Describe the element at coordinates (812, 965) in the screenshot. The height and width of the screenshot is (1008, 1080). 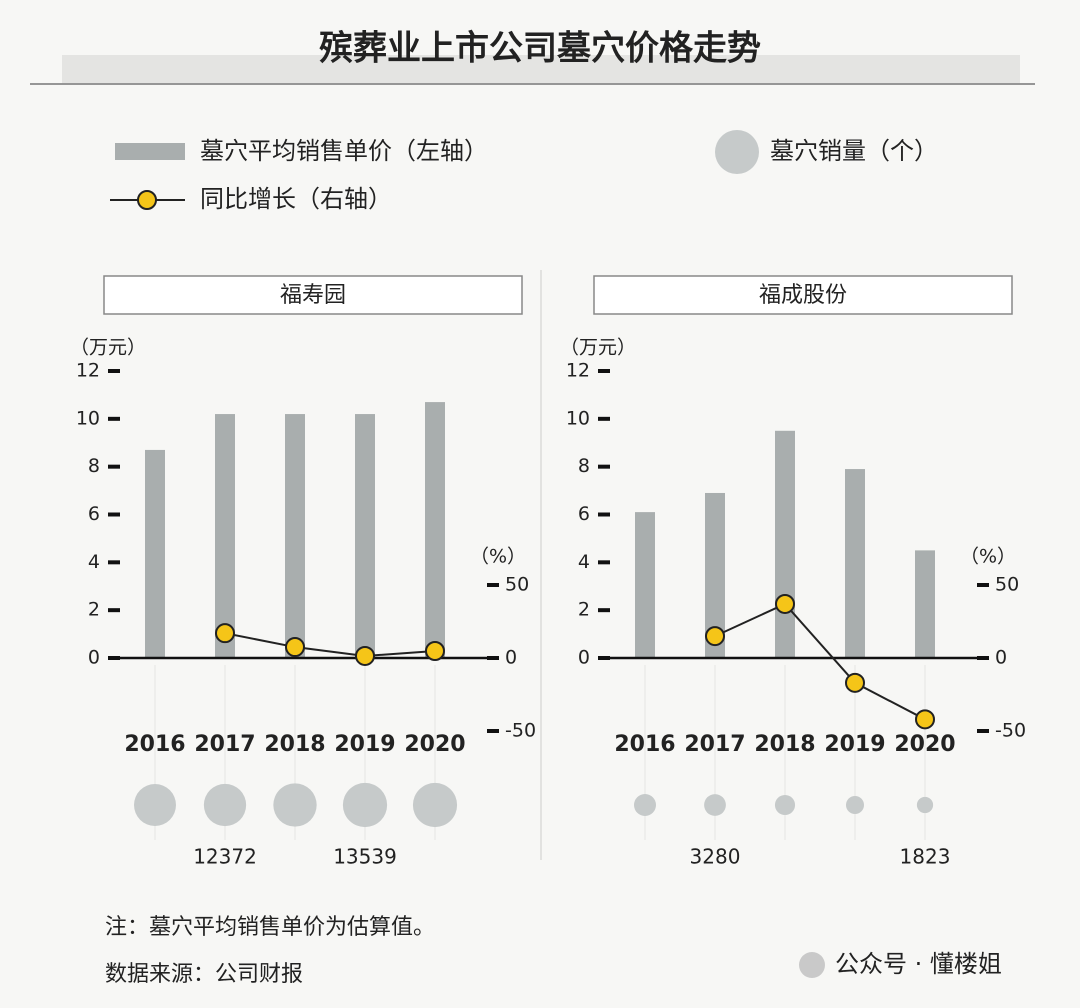
I see `watermark-icon` at that location.